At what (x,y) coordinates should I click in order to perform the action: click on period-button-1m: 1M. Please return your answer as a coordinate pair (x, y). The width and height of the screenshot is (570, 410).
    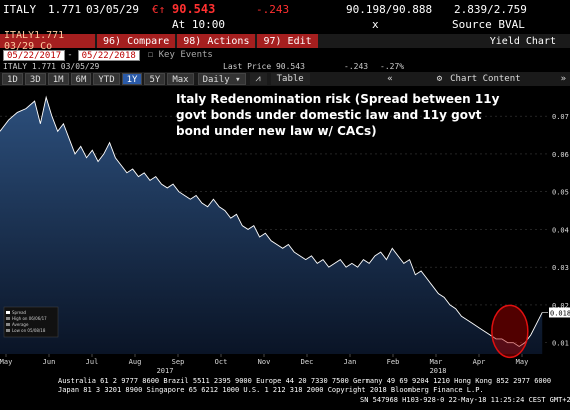
    Looking at the image, I should click on (58, 79).